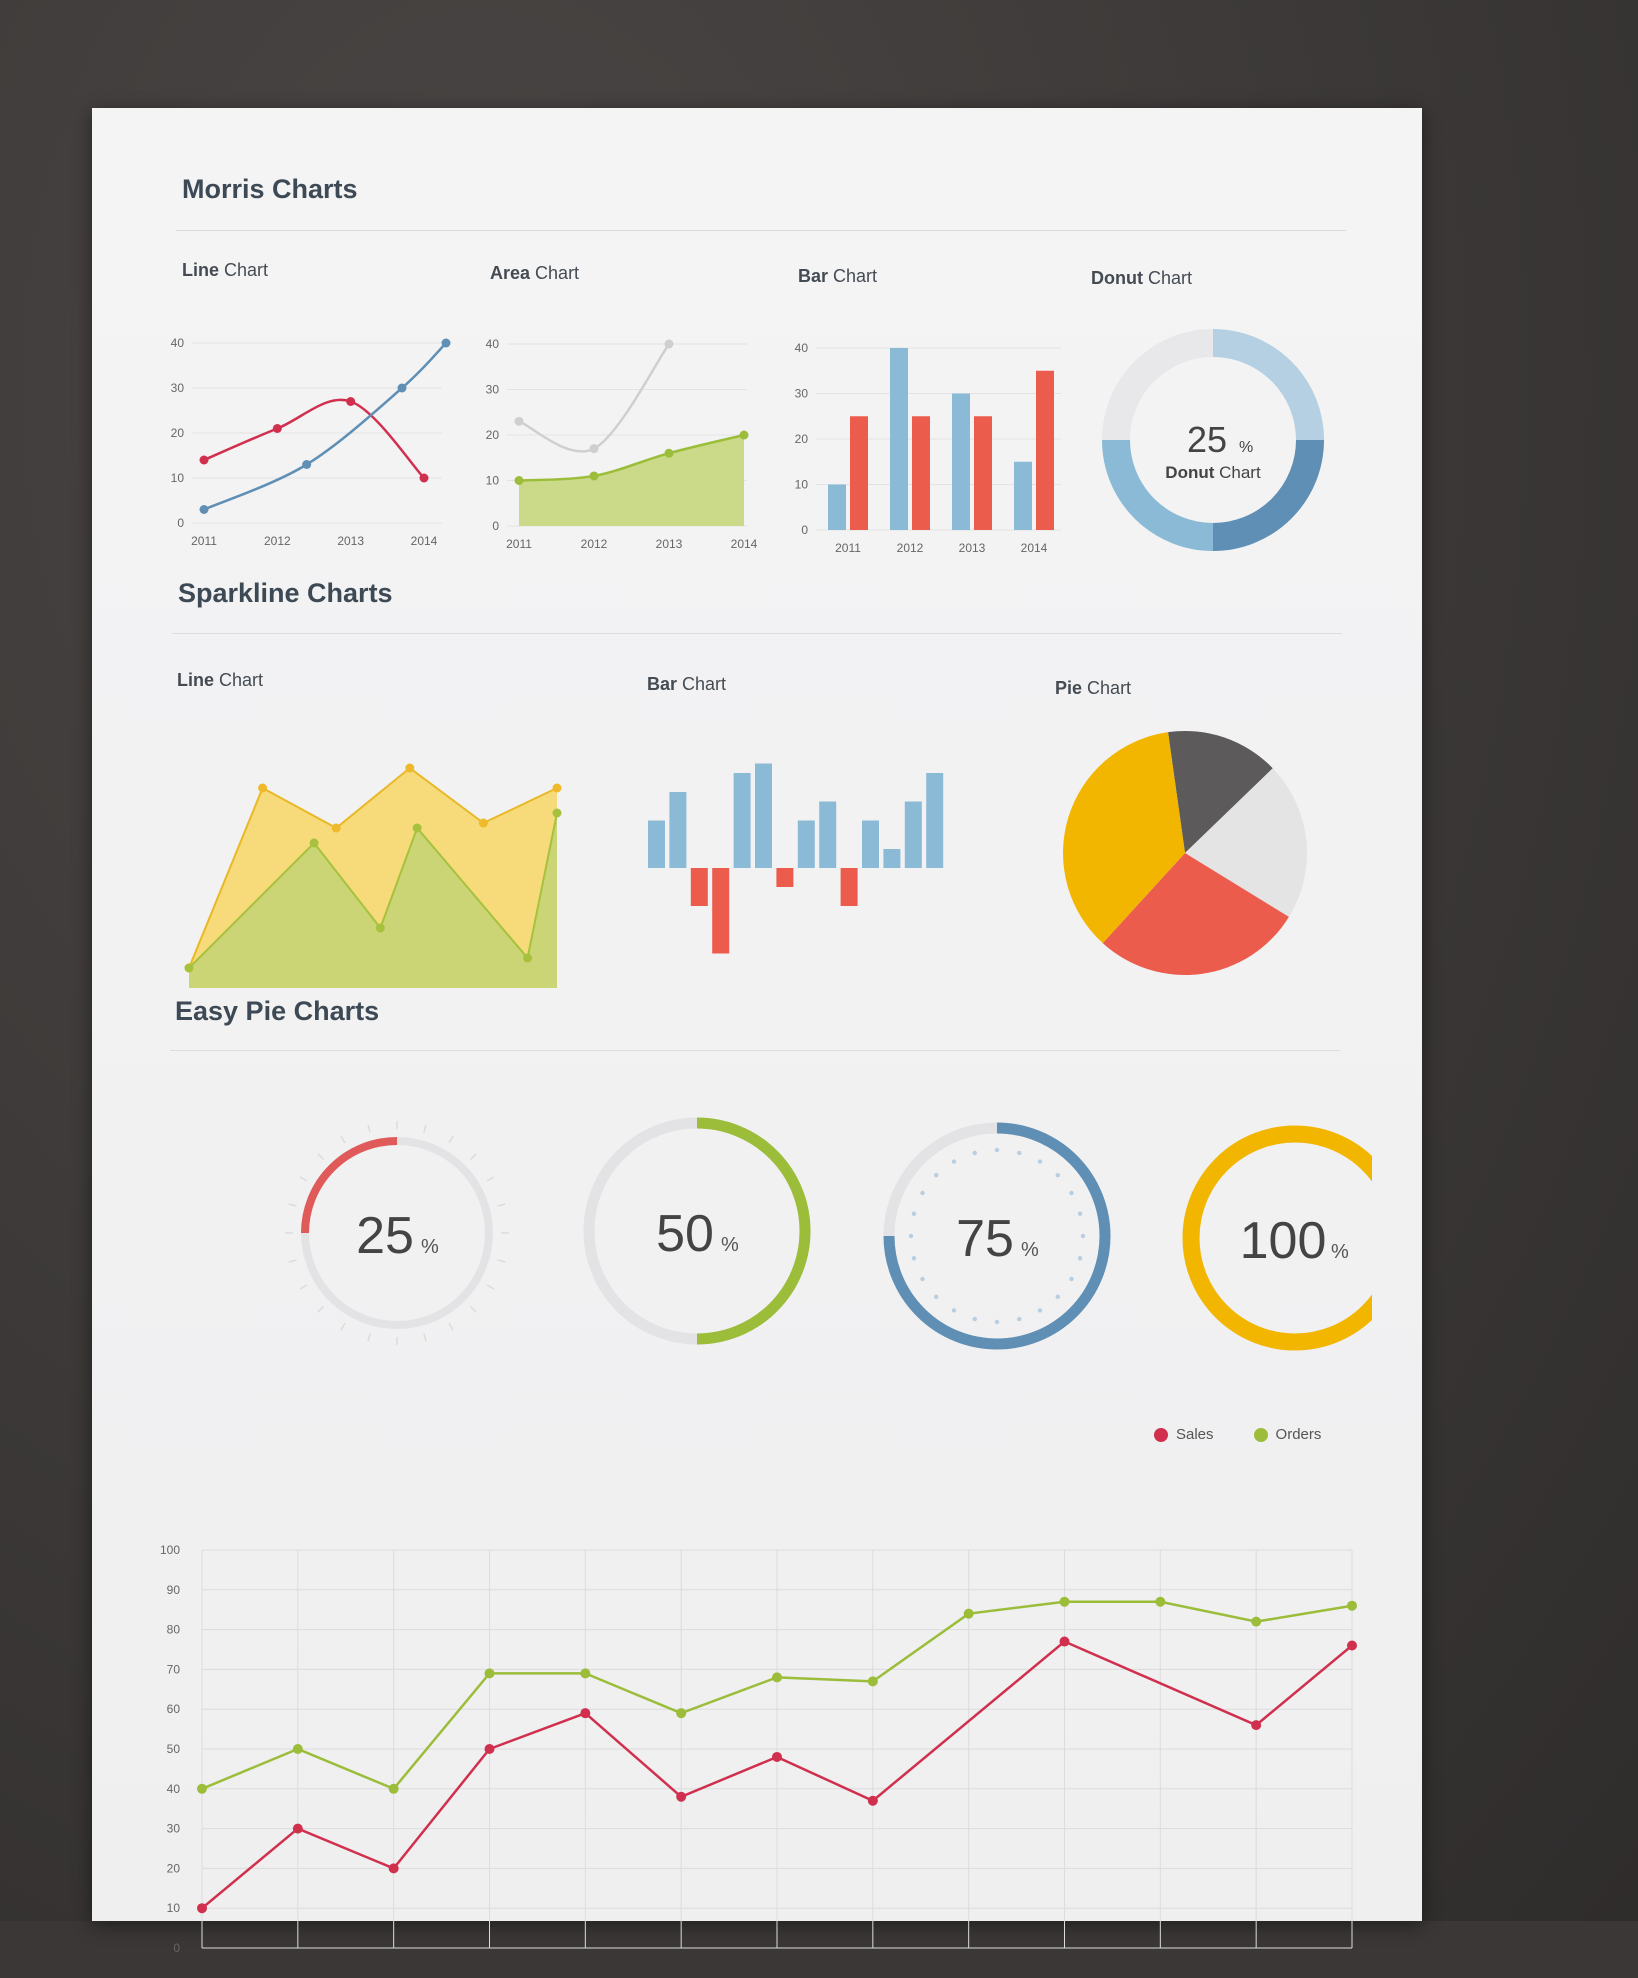 This screenshot has height=1978, width=1638. I want to click on sparkline-bar-chart, so click(796, 858).